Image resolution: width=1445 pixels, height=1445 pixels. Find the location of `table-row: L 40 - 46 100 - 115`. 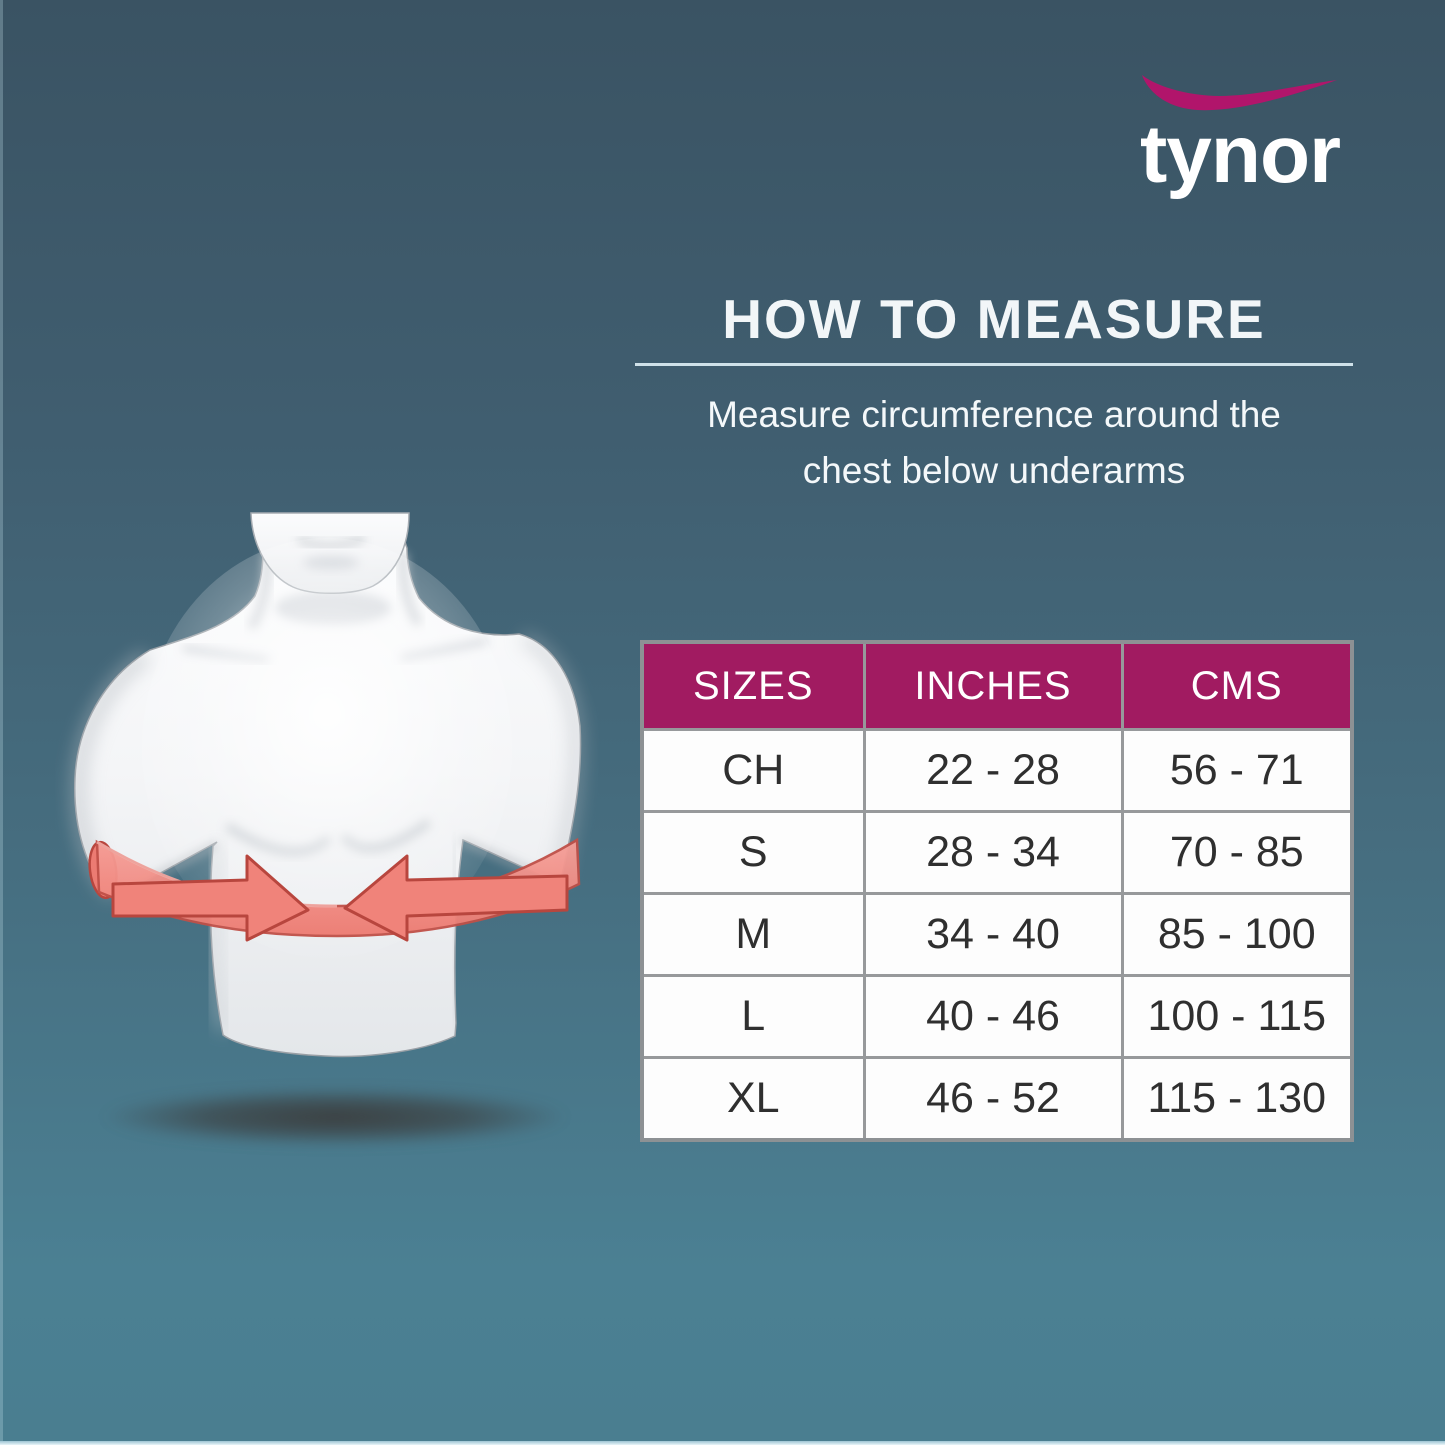

table-row: L 40 - 46 100 - 115 is located at coordinates (997, 1016).